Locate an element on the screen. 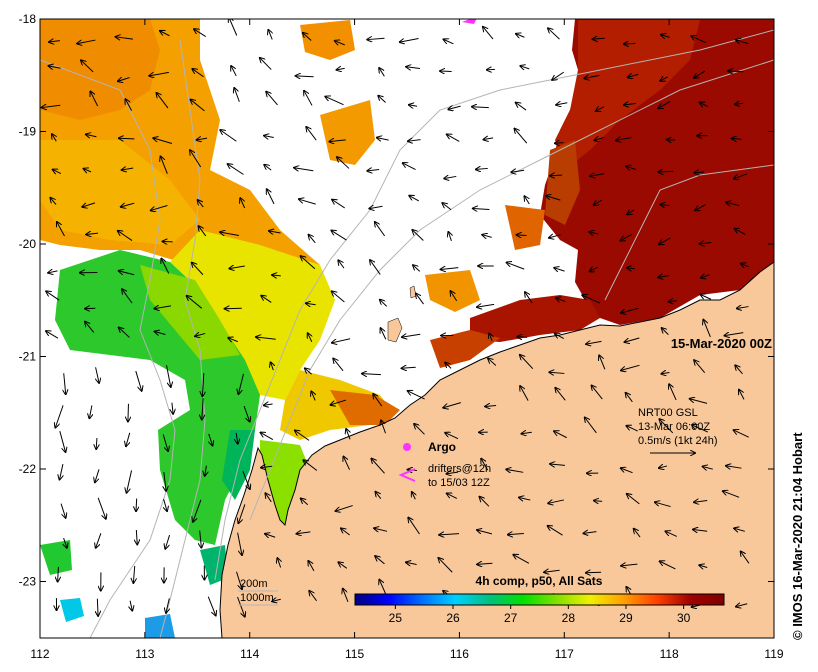 The height and width of the screenshot is (672, 818). colorbar-tick-label: 25 is located at coordinates (396, 618).